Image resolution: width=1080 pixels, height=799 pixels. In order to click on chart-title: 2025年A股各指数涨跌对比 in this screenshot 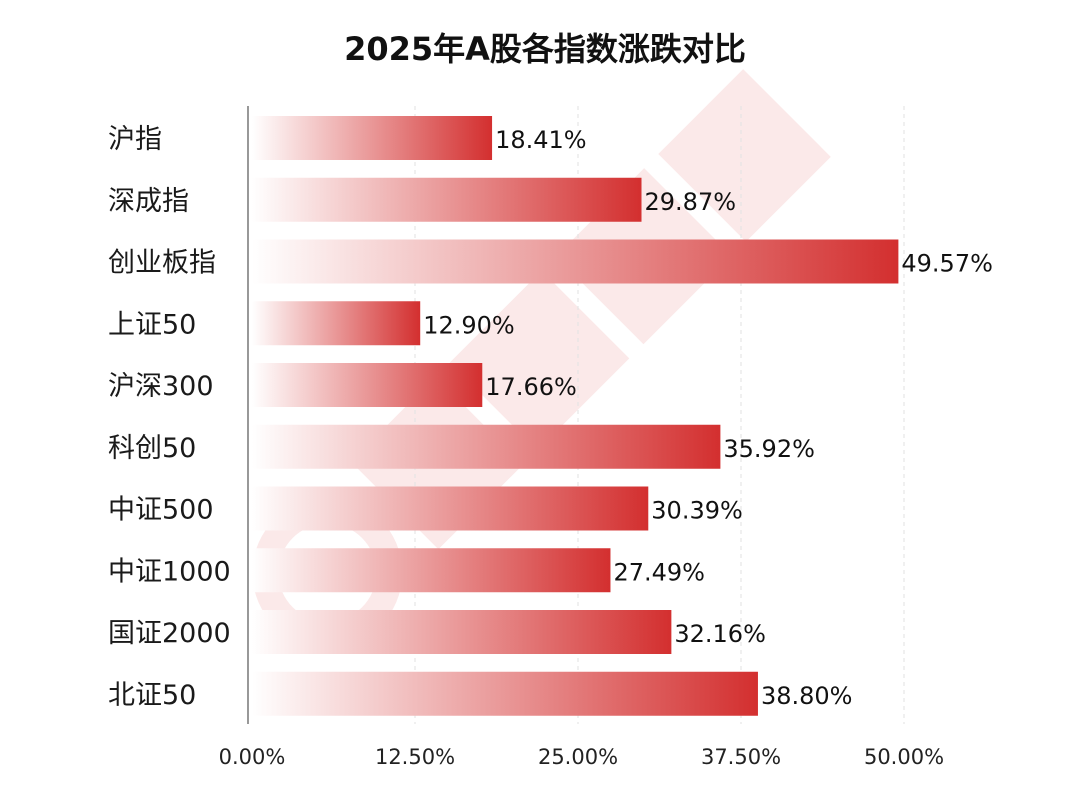, I will do `click(545, 49)`.